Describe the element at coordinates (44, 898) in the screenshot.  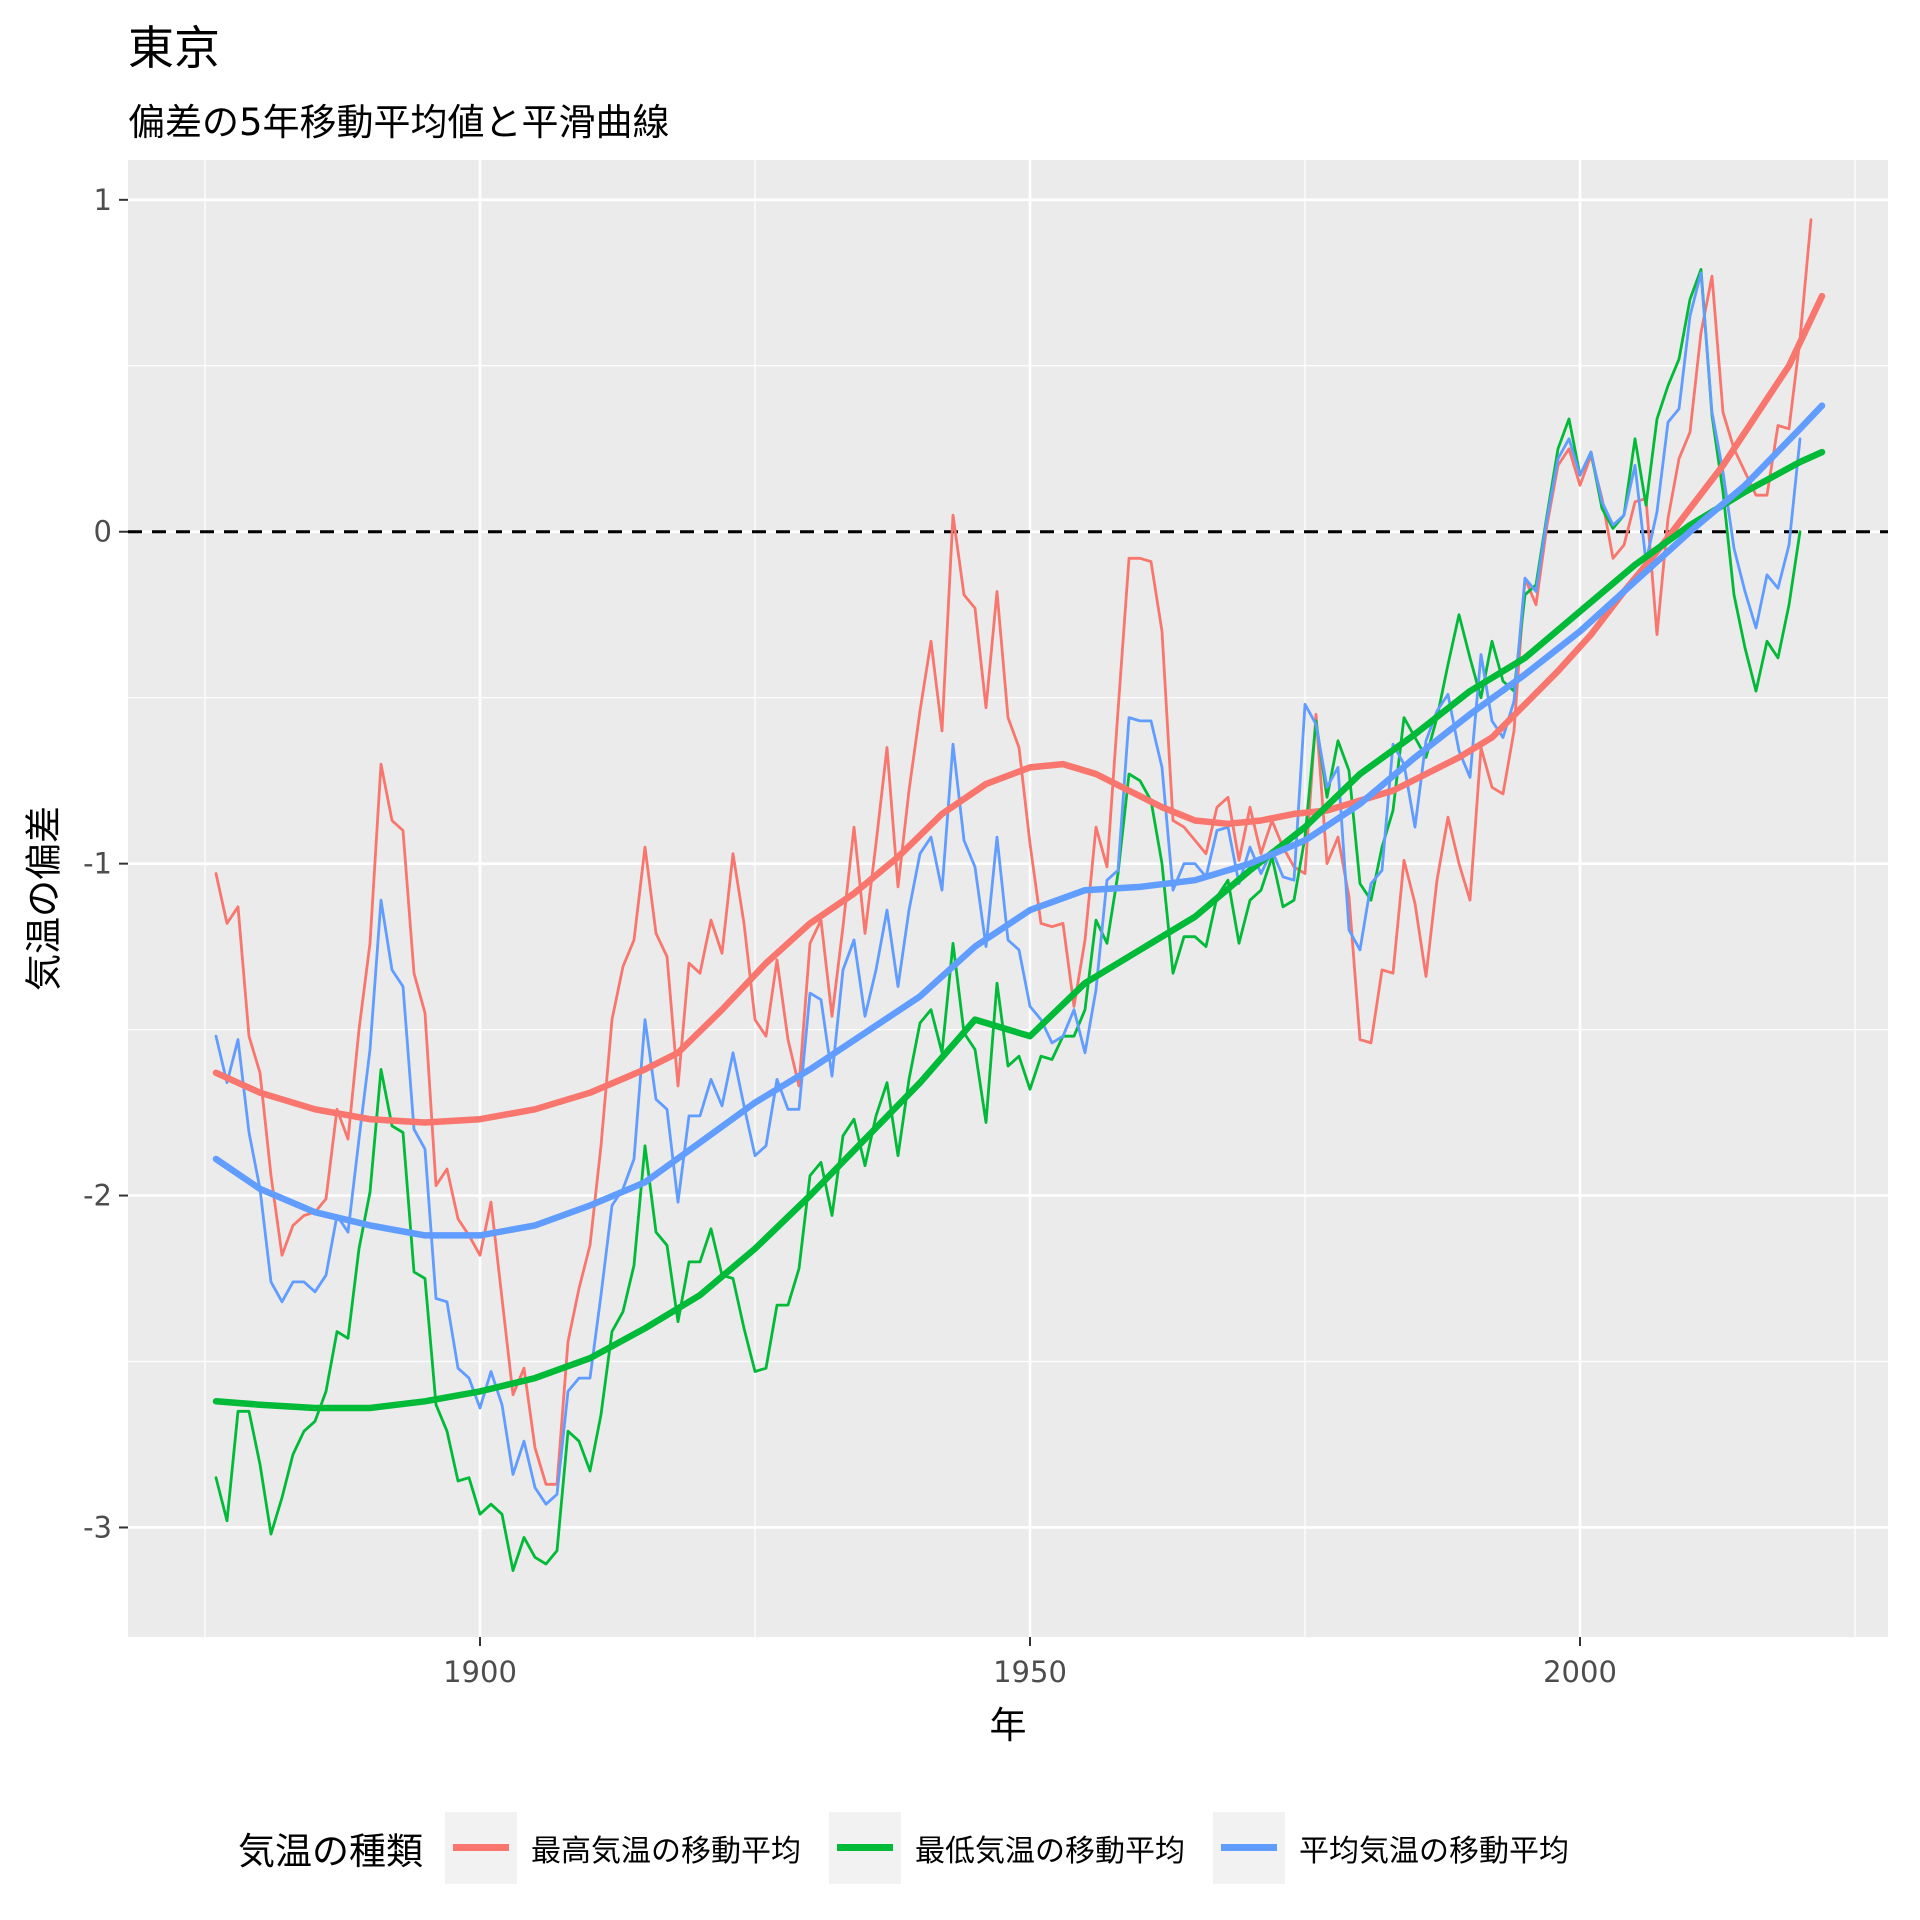
I see `y-axis-title: 気温の偏差` at that location.